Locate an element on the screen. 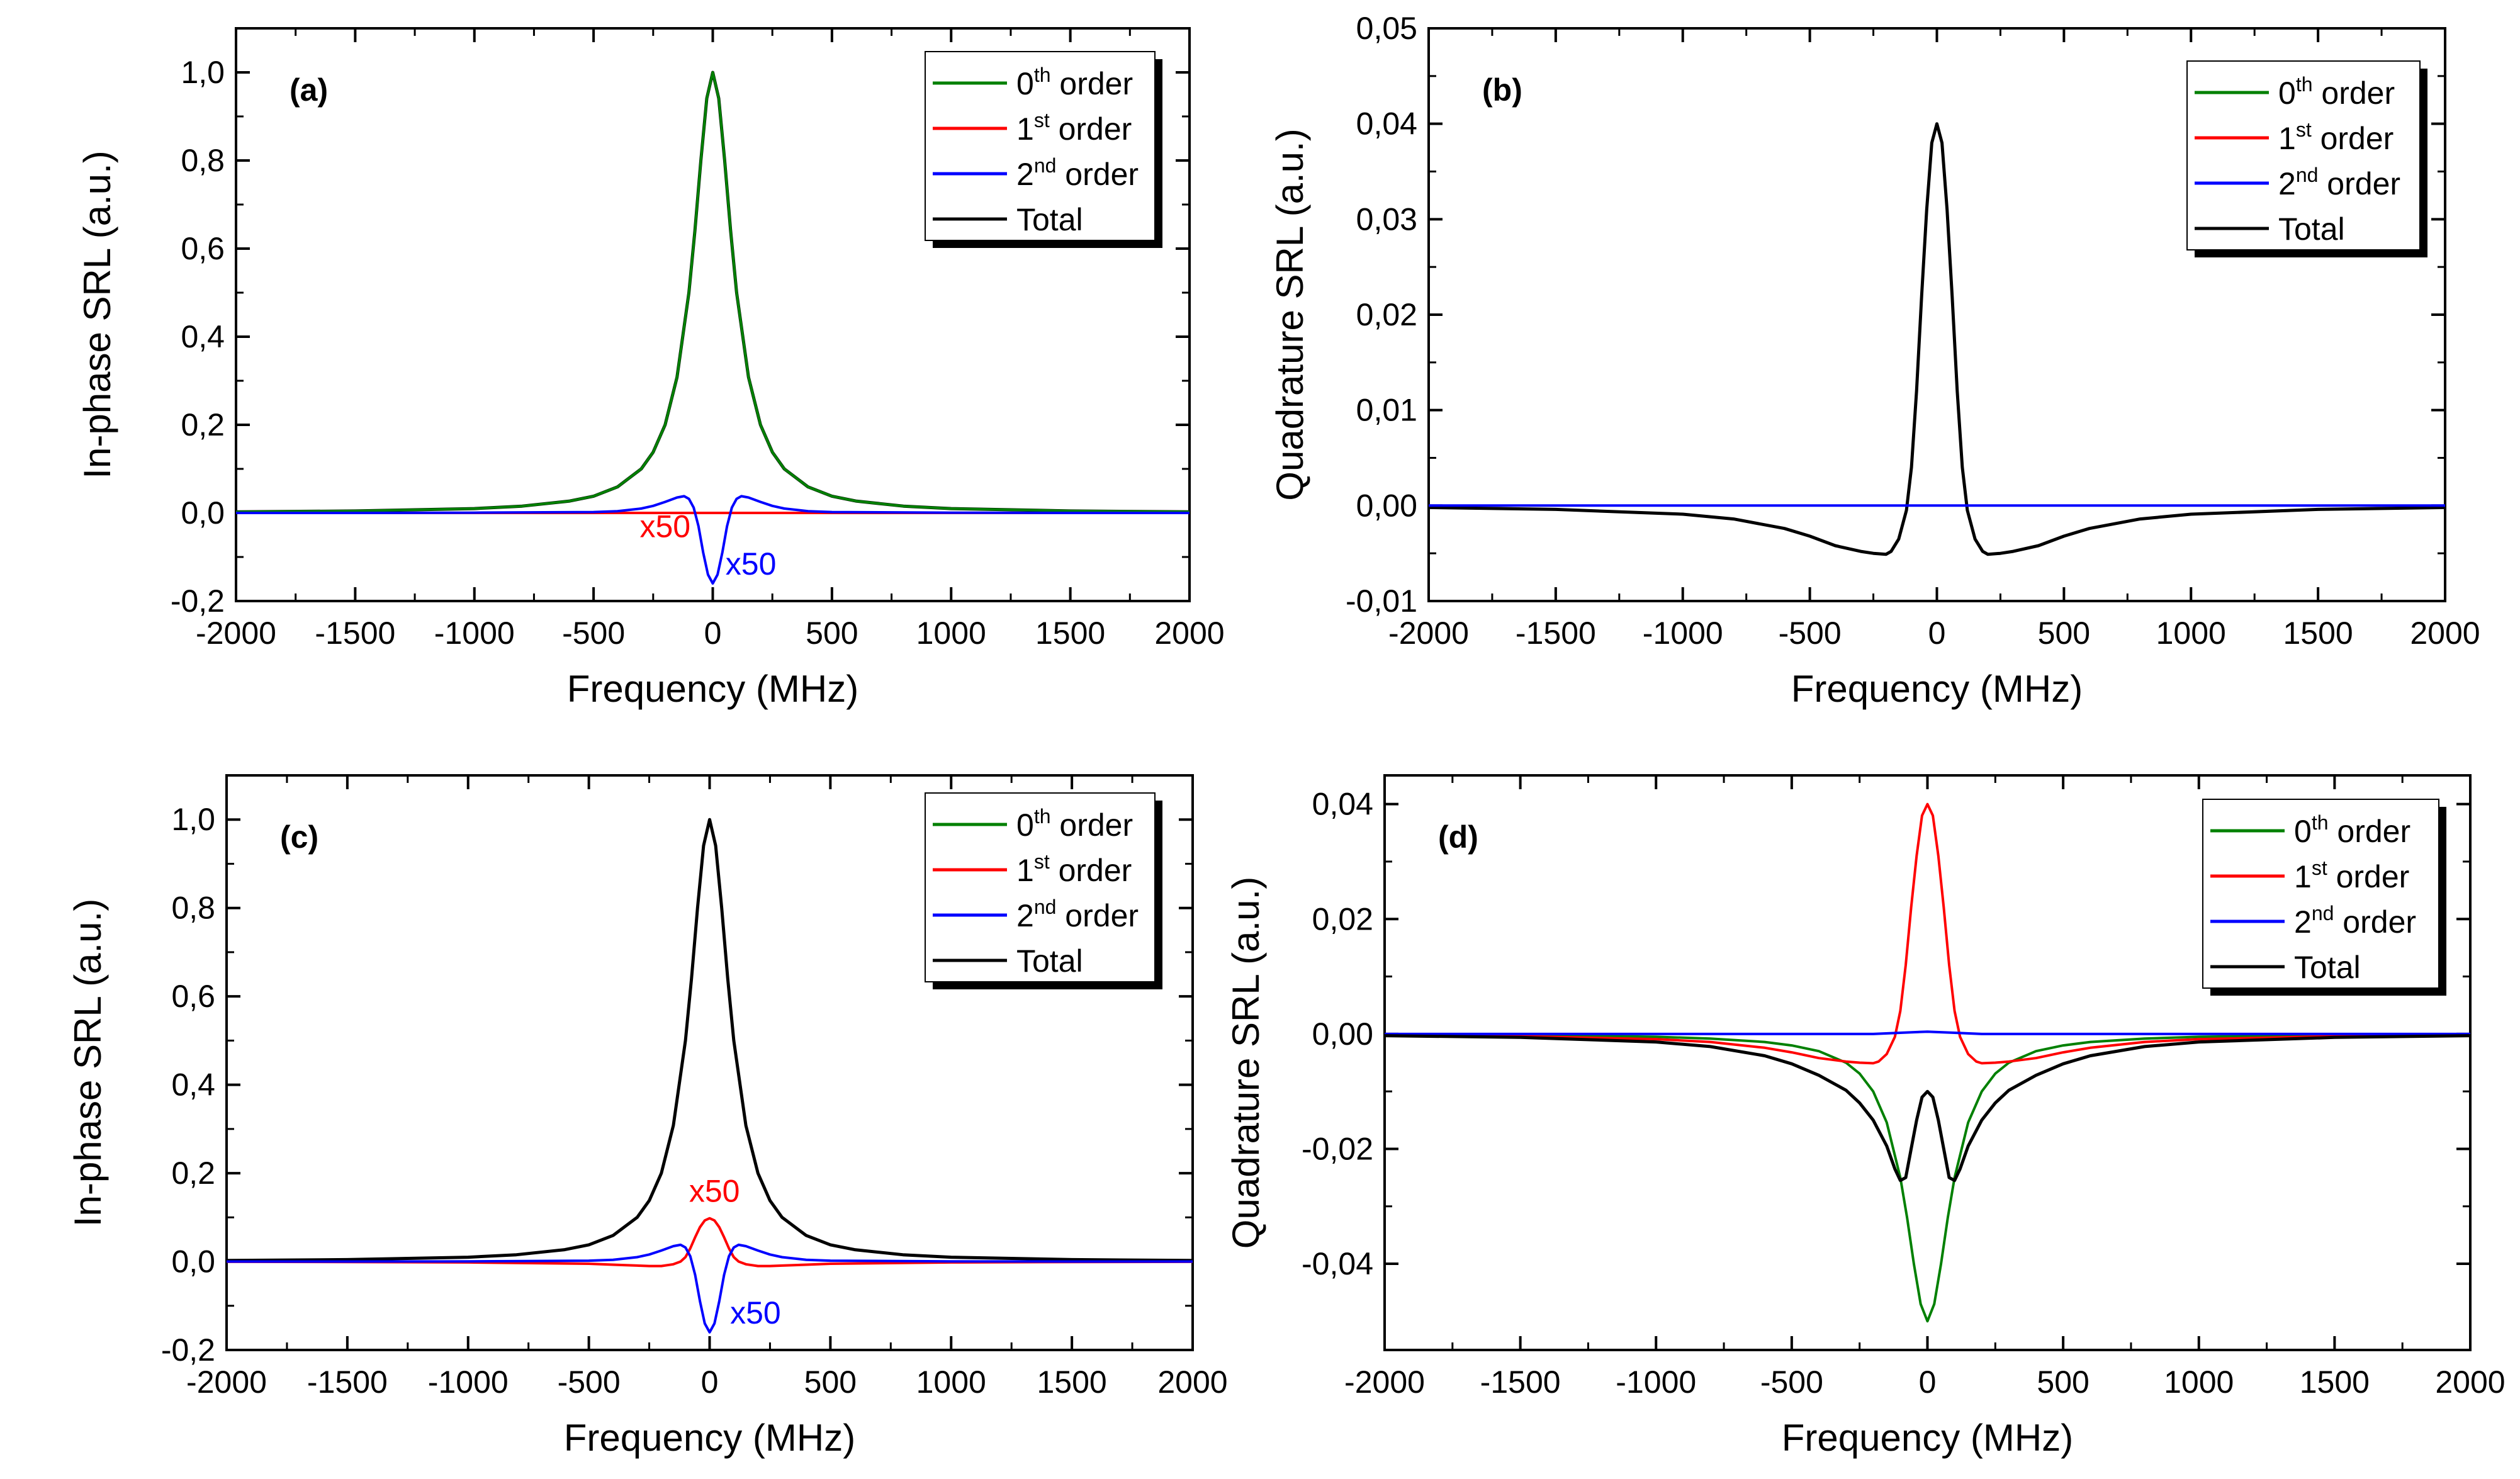 The height and width of the screenshot is (1479, 2520). panel-label: (d) is located at coordinates (1458, 837).